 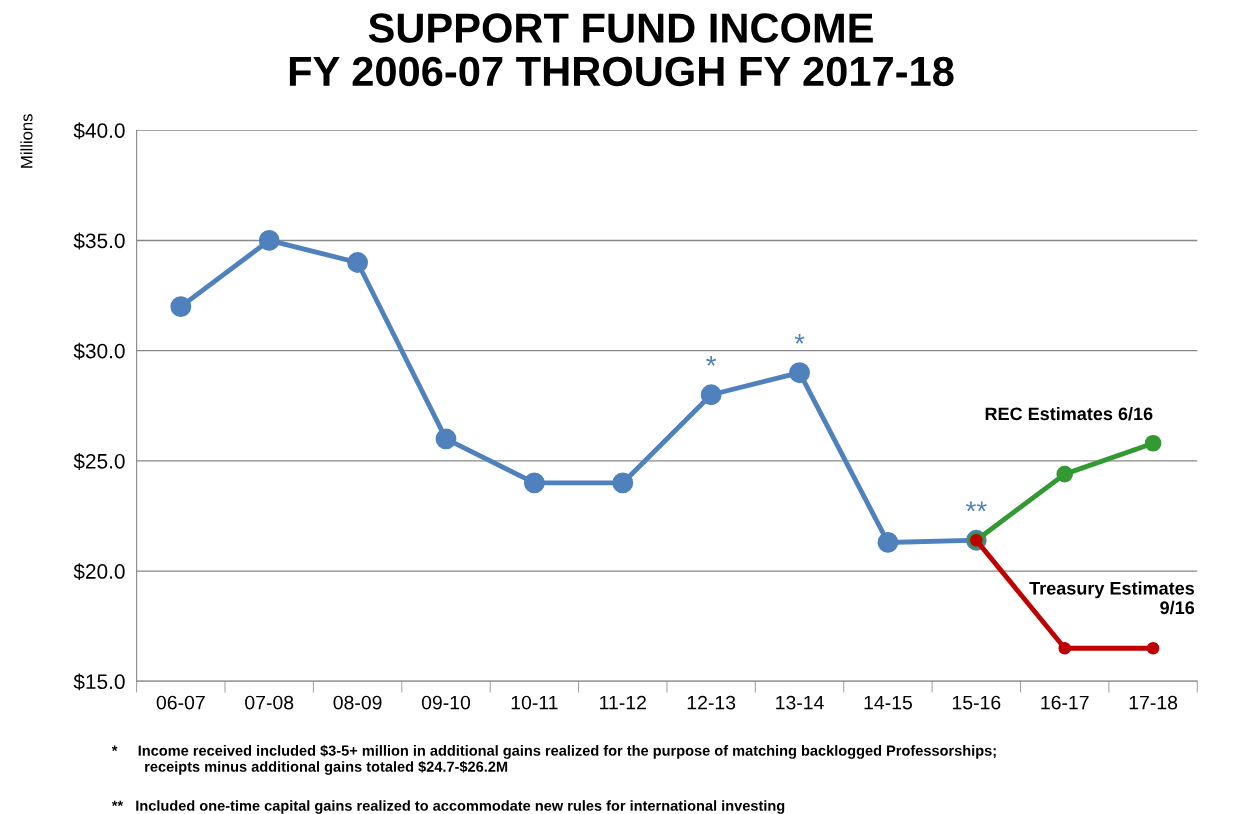 What do you see at coordinates (621, 50) in the screenshot?
I see `chart-title: SUPPORT FUND INCOME FY 2006-07 THROUGH FY 2017-18` at bounding box center [621, 50].